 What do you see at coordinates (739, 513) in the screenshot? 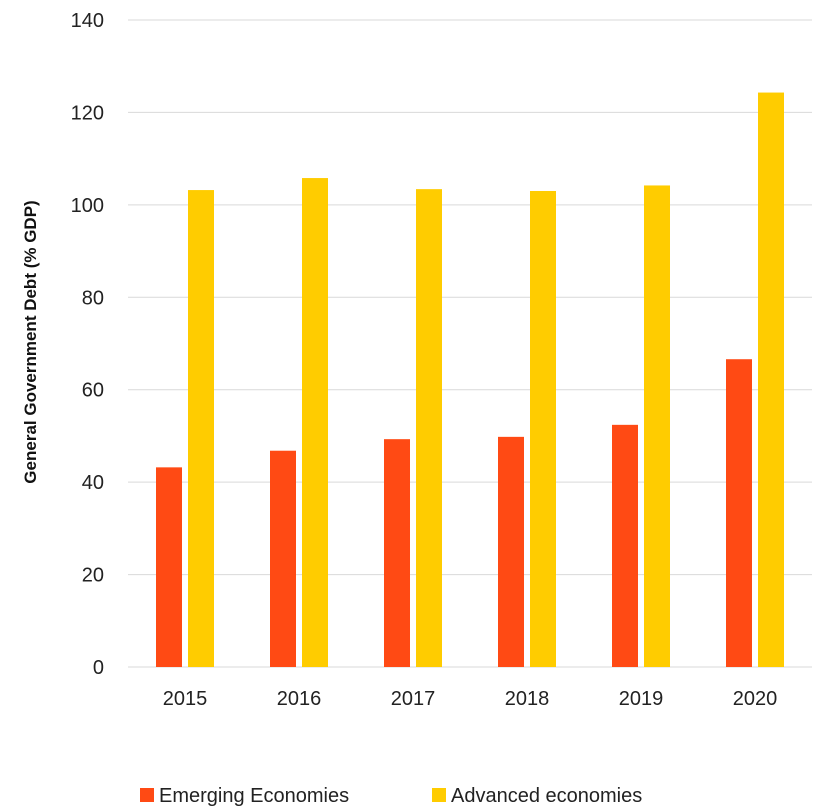
I see `bar-emerging-2020` at bounding box center [739, 513].